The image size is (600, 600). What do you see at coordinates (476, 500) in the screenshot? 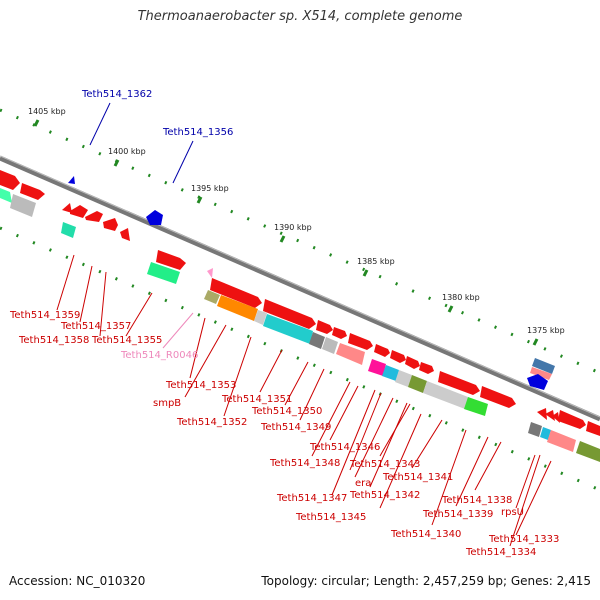
I see `gene-label: Teth514_1338` at bounding box center [476, 500].